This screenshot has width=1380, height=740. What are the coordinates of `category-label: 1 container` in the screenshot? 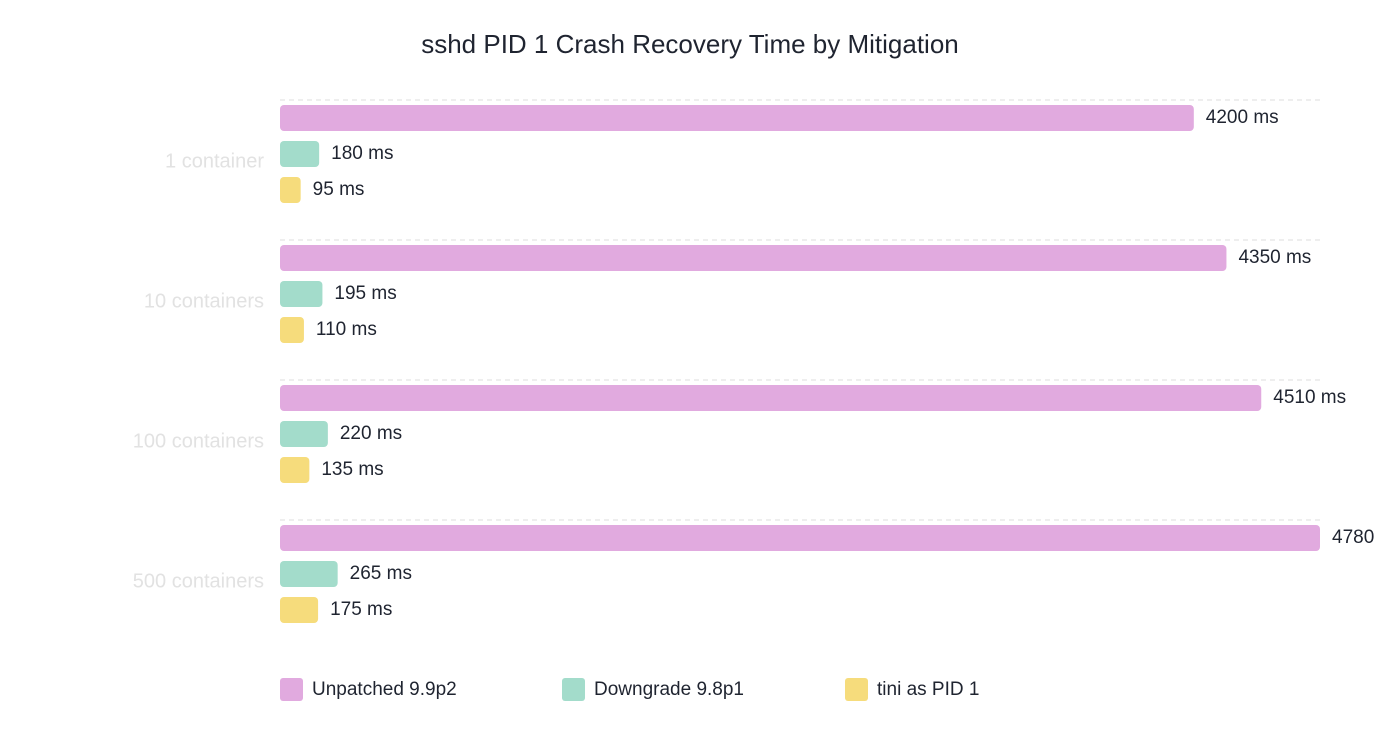 It's located at (214, 161).